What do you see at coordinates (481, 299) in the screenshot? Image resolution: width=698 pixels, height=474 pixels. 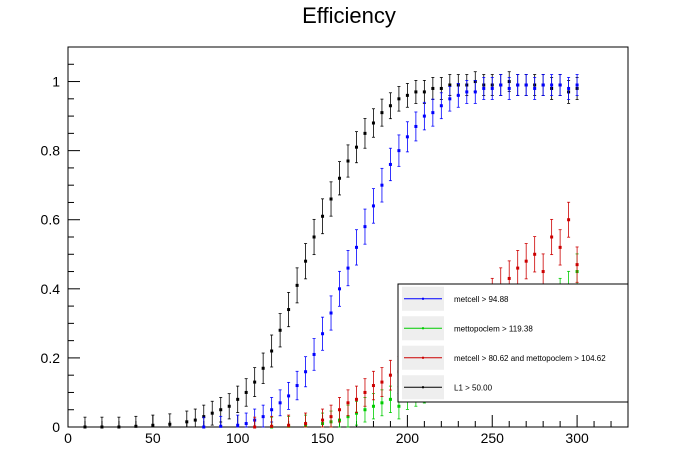 I see `legend-entry-label: metcell > 94.88` at bounding box center [481, 299].